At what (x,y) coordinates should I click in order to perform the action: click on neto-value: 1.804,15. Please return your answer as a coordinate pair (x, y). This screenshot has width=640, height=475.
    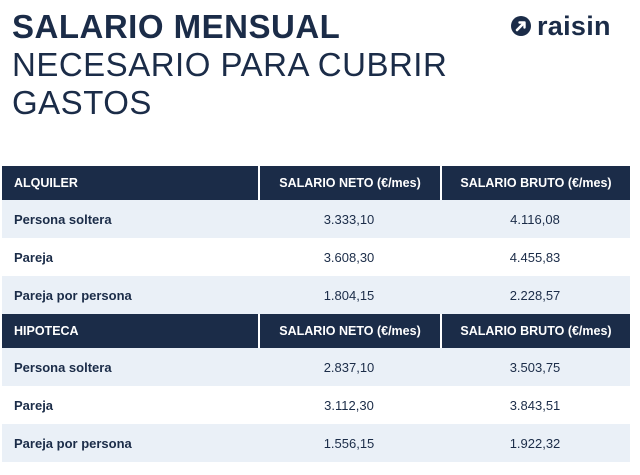
    Looking at the image, I should click on (349, 295).